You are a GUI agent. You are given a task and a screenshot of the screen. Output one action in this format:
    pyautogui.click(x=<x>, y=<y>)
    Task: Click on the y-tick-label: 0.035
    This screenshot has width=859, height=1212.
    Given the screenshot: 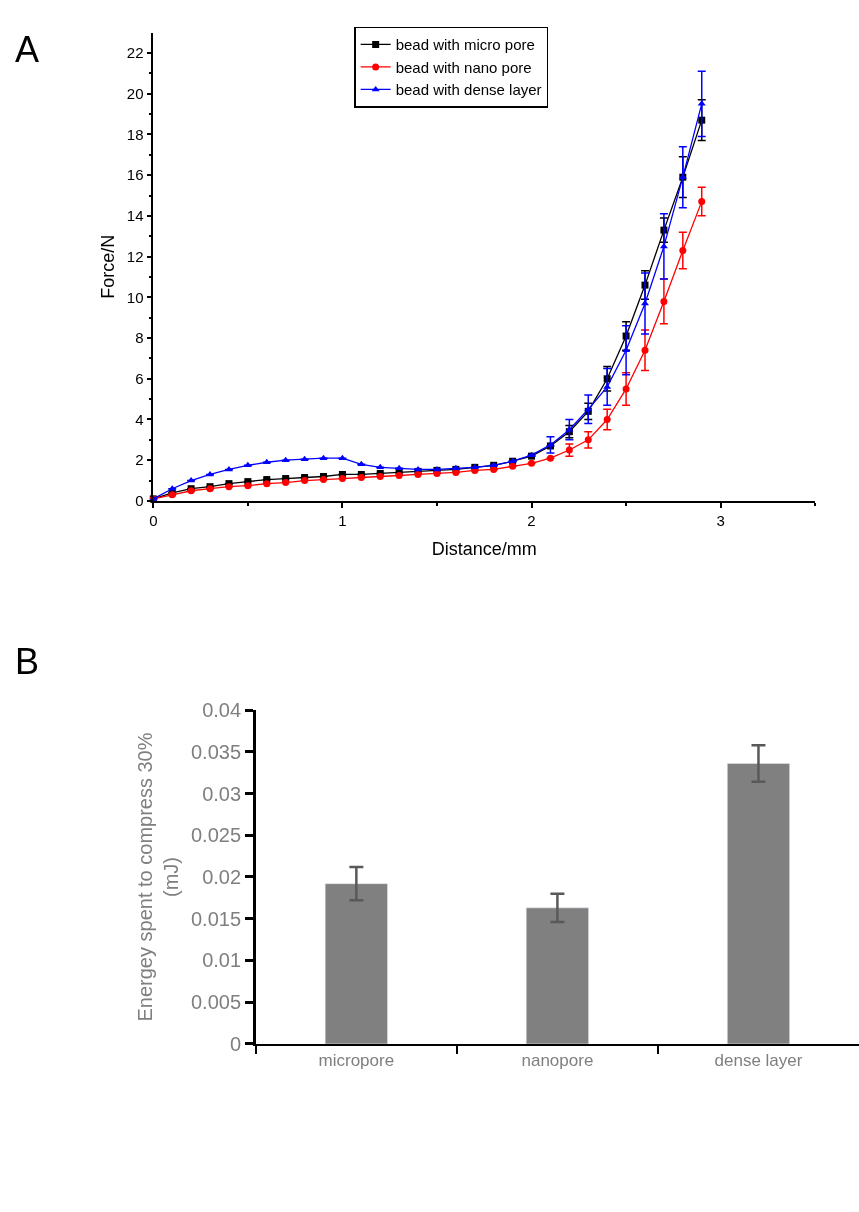 What is the action you would take?
    pyautogui.click(x=216, y=751)
    